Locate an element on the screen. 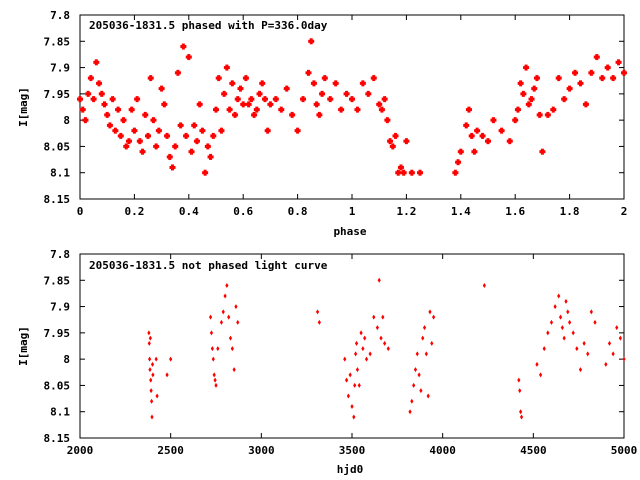 Image resolution: width=640 pixels, height=480 pixels. y-tick-label: 7.9 is located at coordinates (60, 68).